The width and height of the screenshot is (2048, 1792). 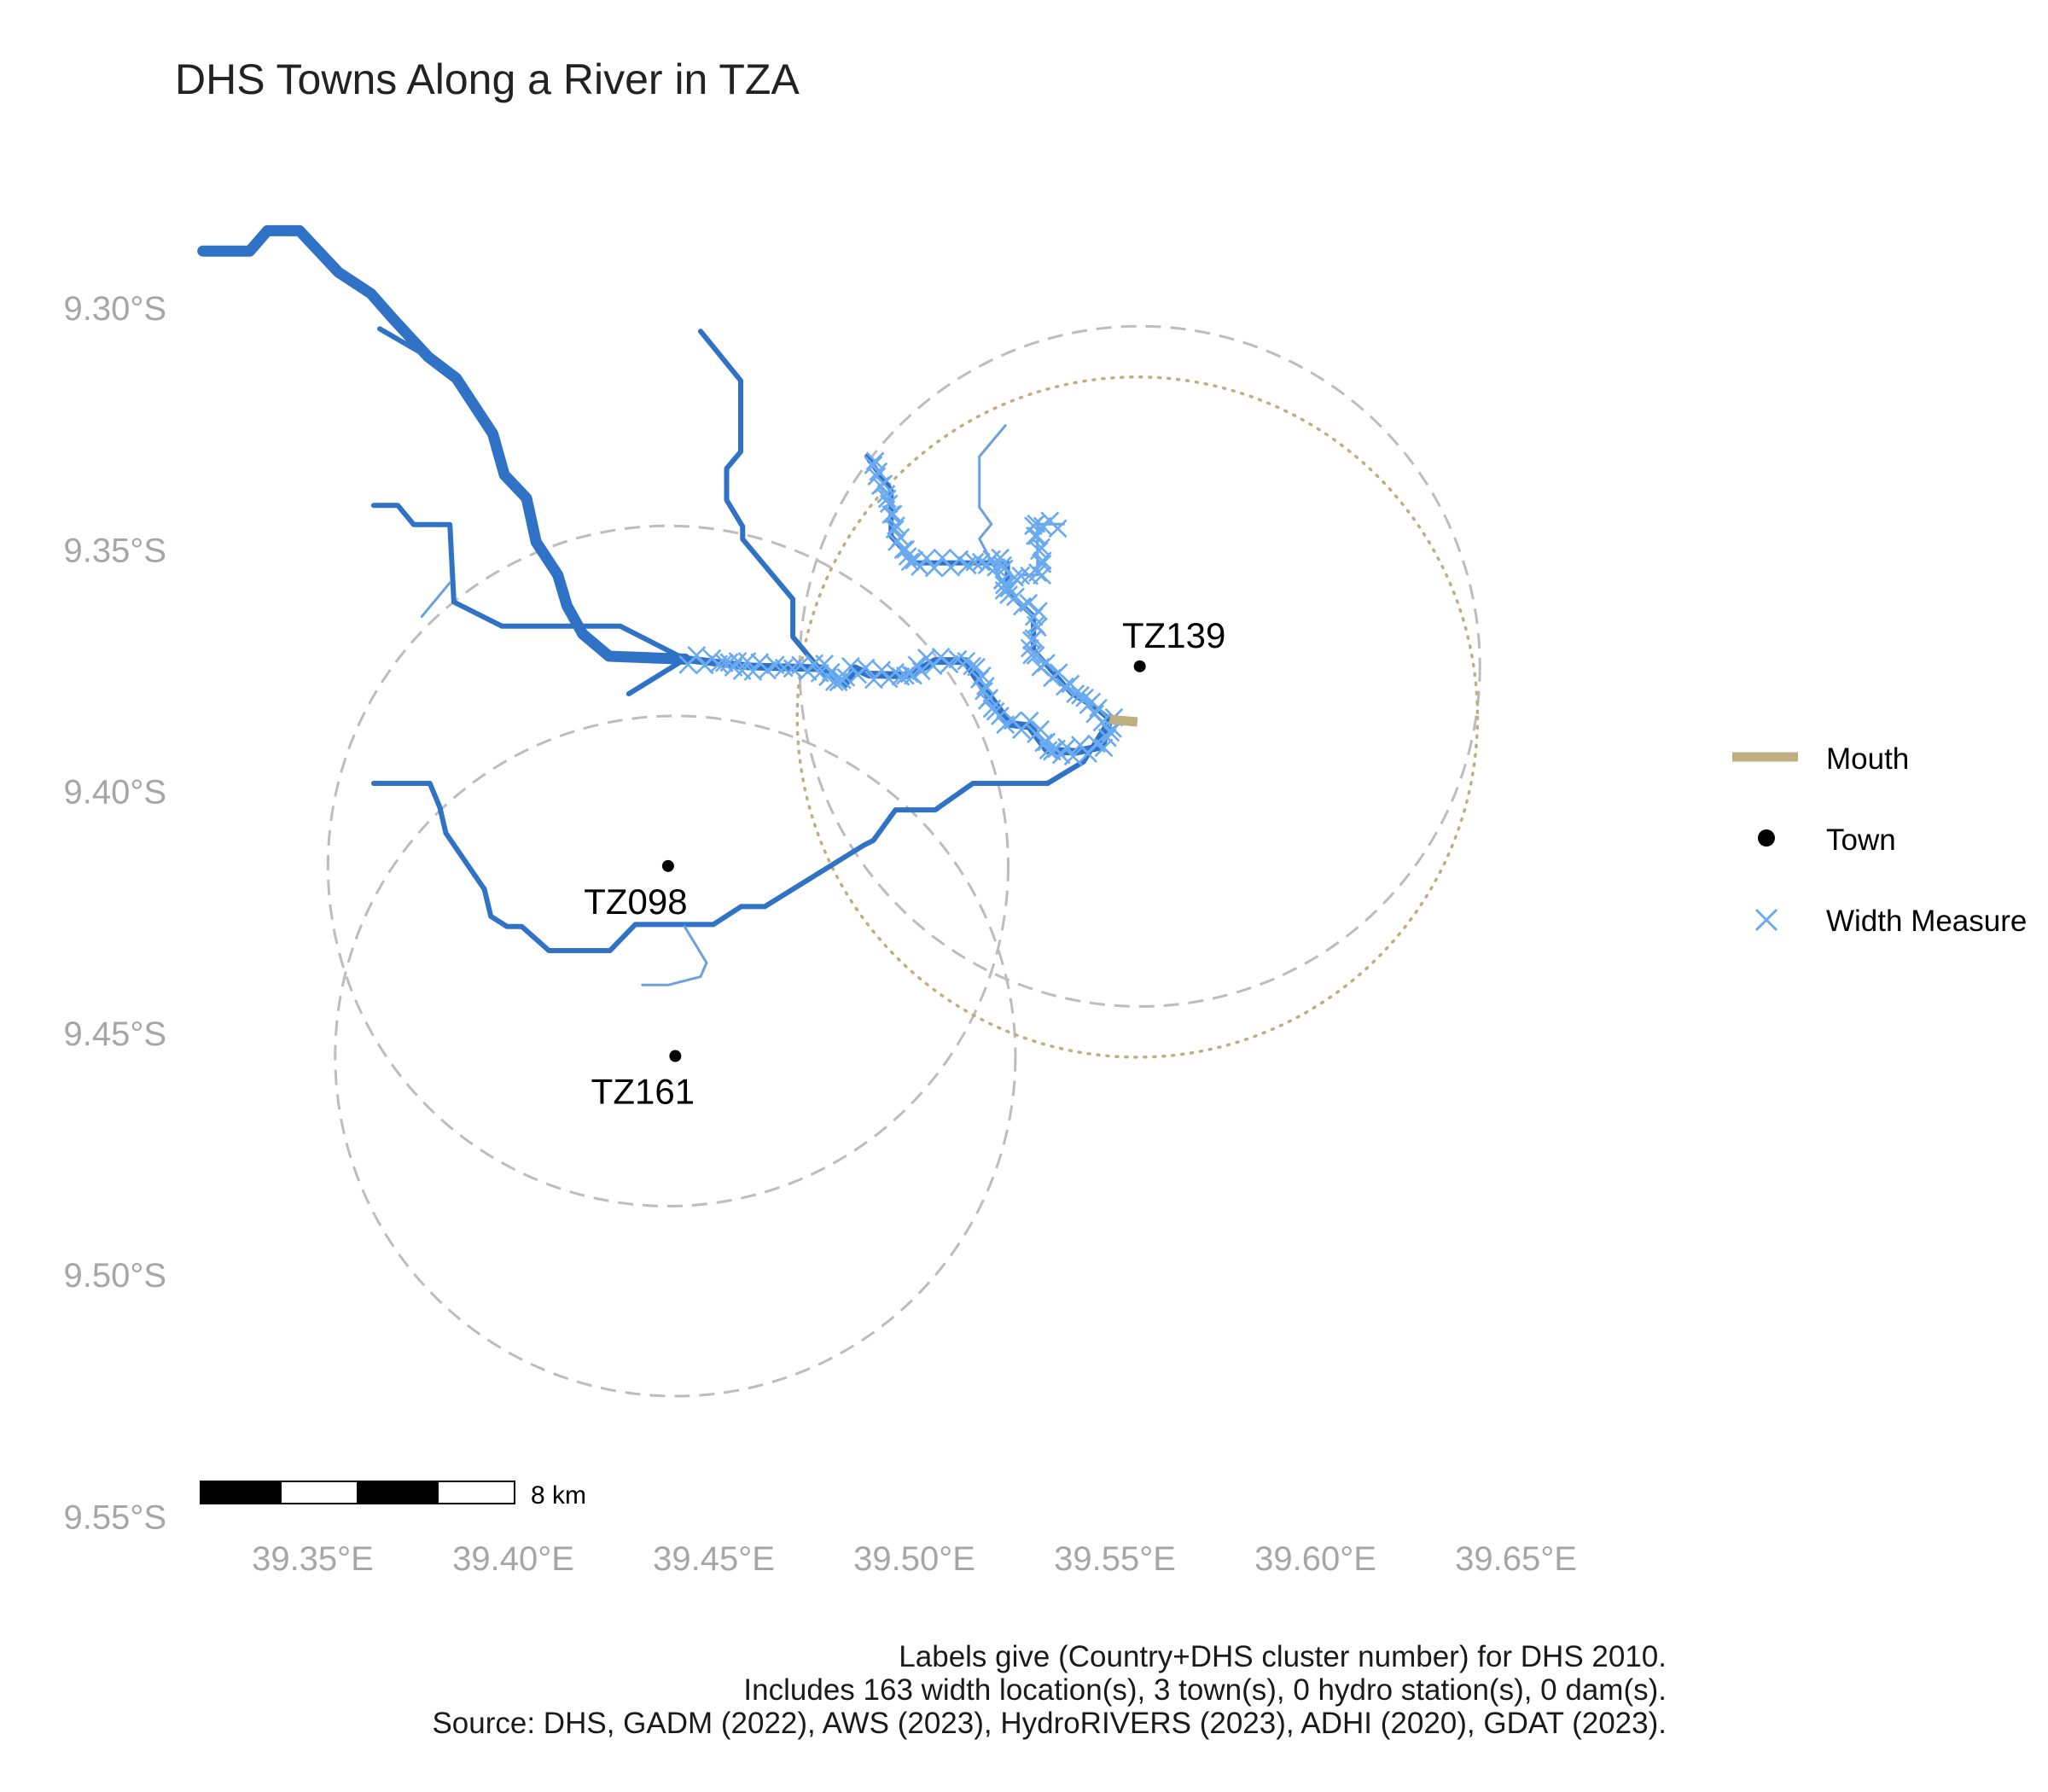 I want to click on towns: TZ139 TZ098 TZ161, so click(x=905, y=863).